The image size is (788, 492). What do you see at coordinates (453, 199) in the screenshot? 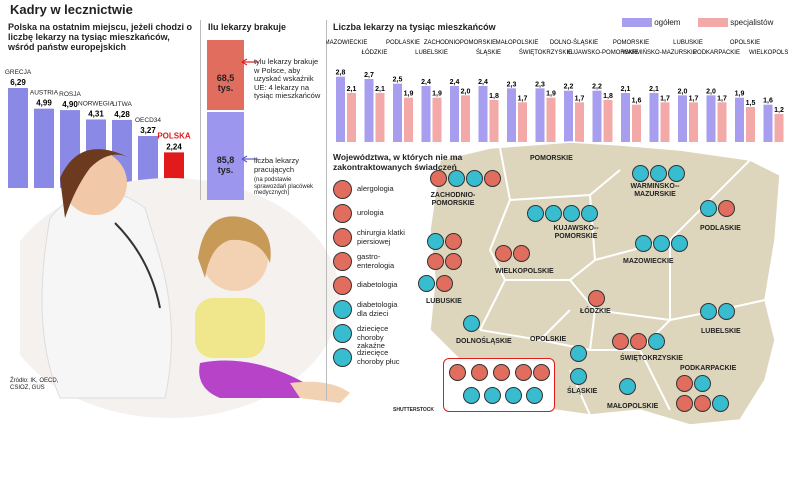
I see `region-zachodniopomorskie: ZACHODNIO-POMORSKIE` at bounding box center [453, 199].